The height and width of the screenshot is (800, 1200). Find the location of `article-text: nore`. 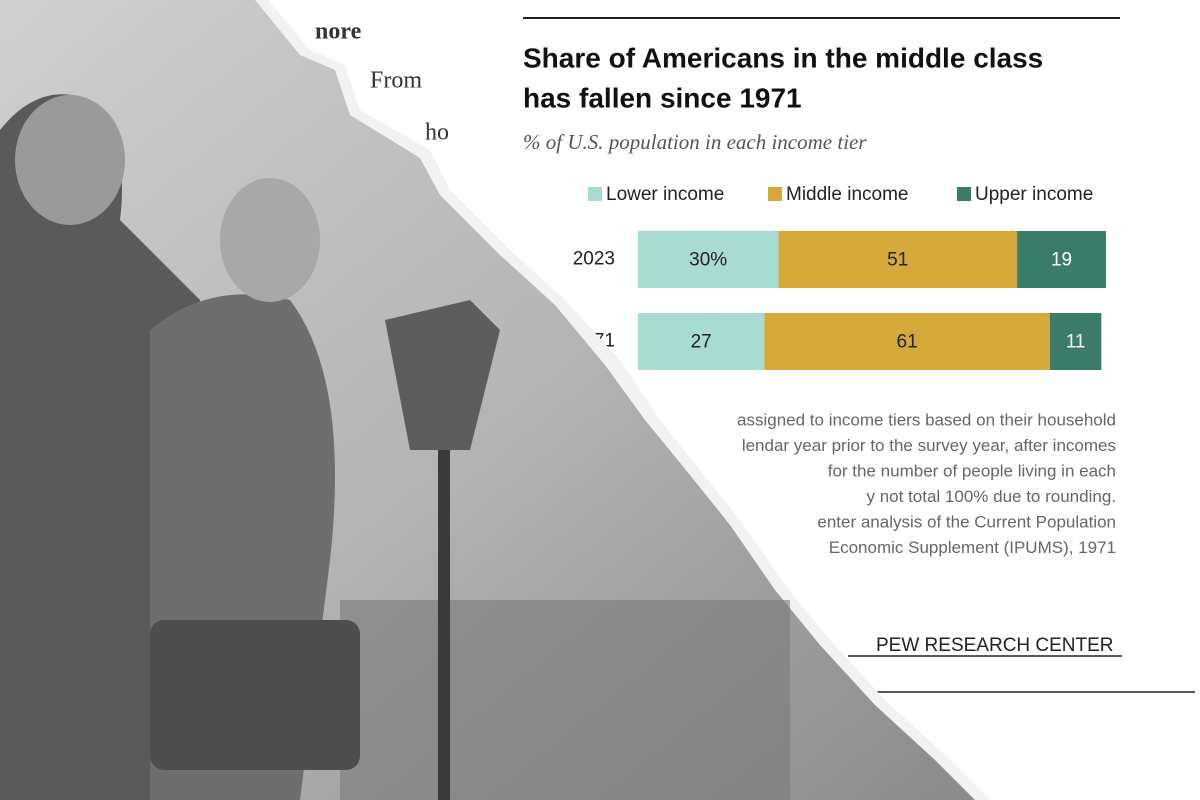

article-text: nore is located at coordinates (338, 32).